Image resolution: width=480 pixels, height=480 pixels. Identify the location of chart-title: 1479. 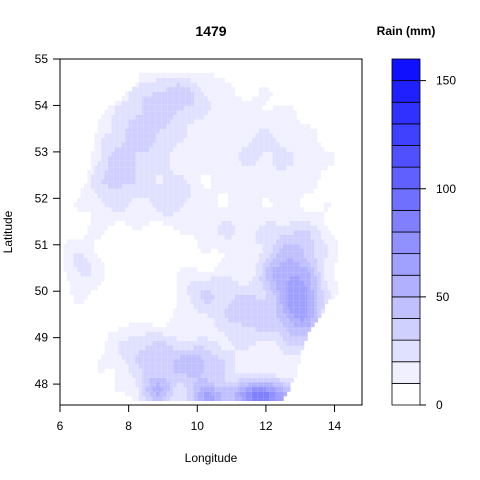
(210, 31).